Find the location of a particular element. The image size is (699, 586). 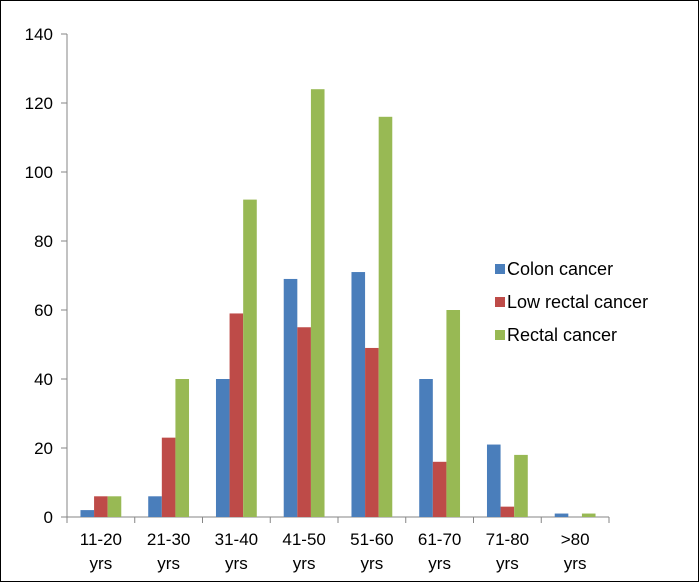

y-tick-label: 100 is located at coordinates (39, 172).